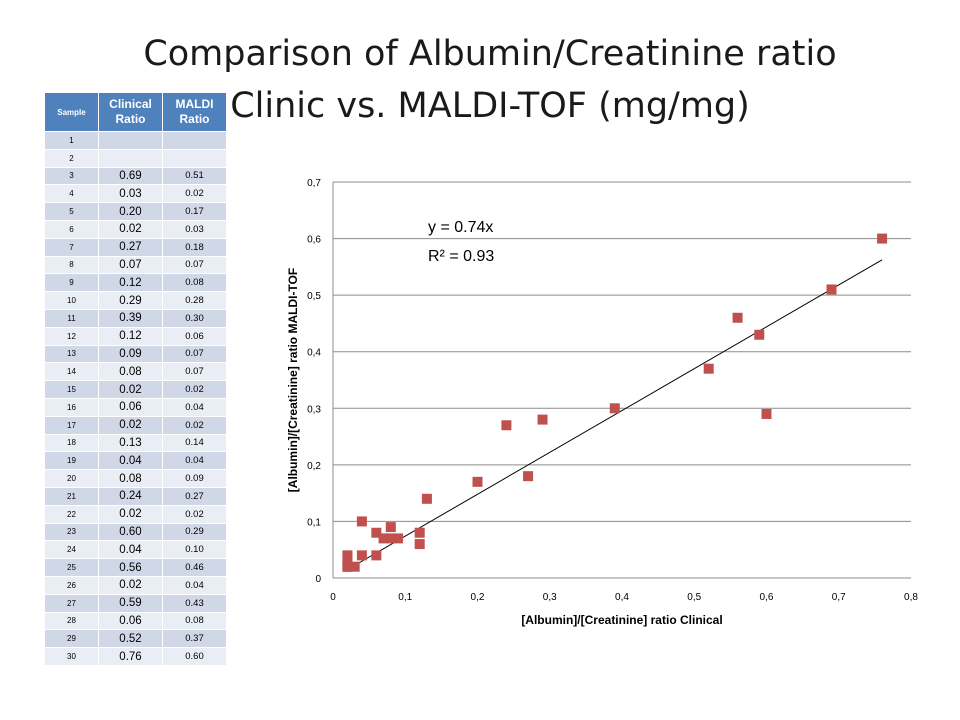  Describe the element at coordinates (130, 336) in the screenshot. I see `clinical-ratio-cell: 0.12` at that location.